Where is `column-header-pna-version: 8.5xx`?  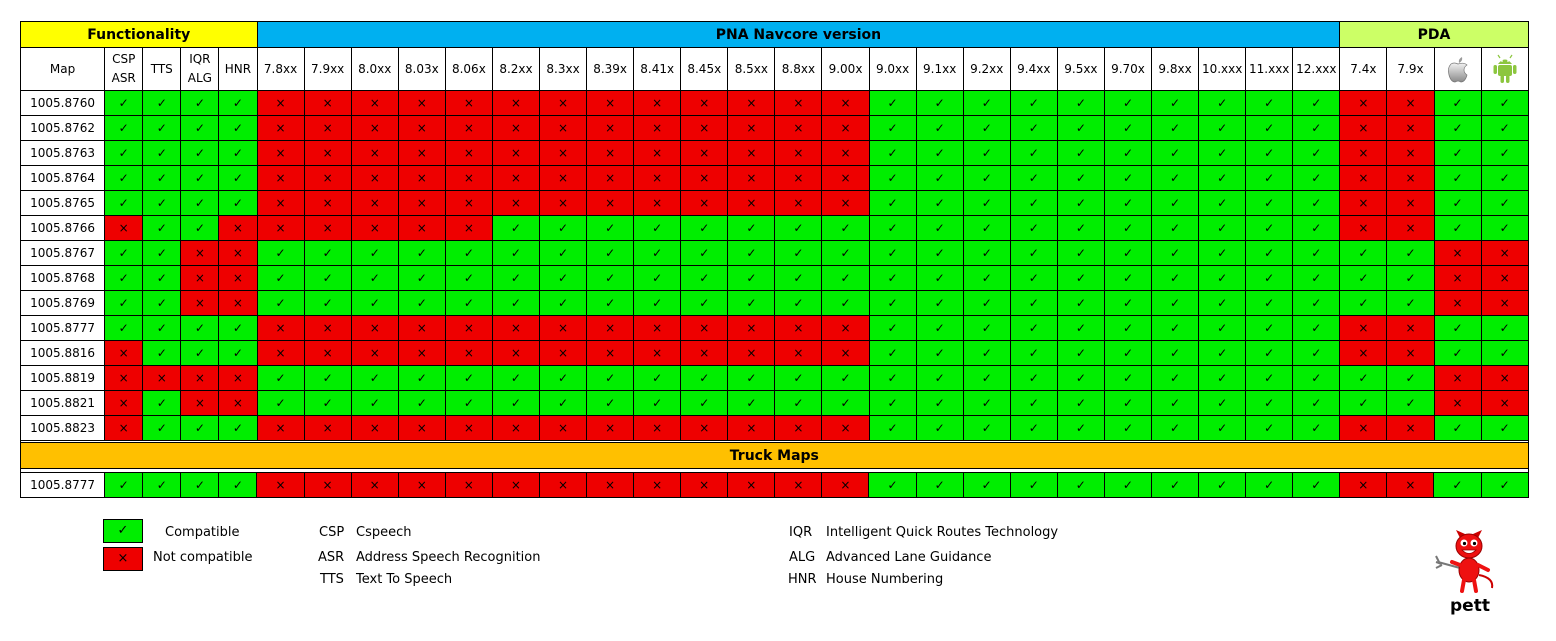
column-header-pna-version: 8.5xx is located at coordinates (751, 69).